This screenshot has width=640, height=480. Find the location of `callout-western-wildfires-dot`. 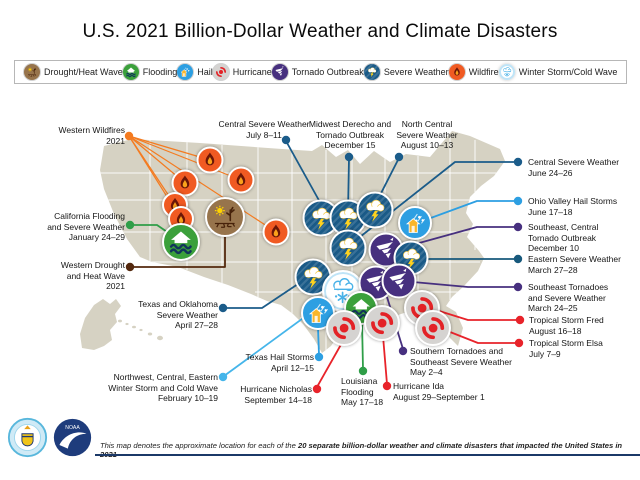

callout-western-wildfires-dot is located at coordinates (129, 136).